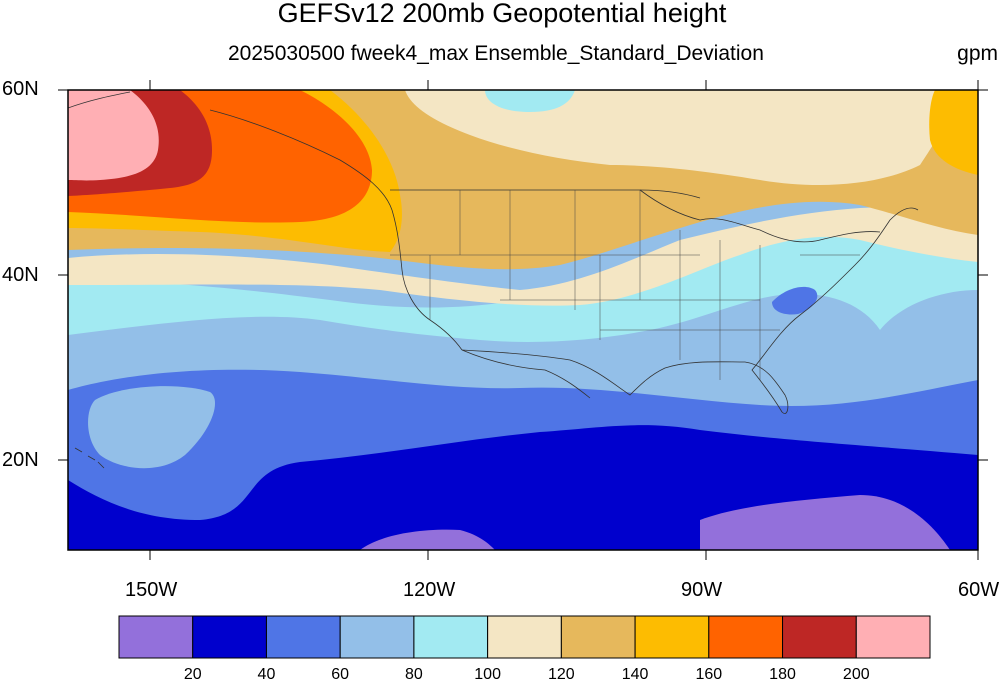 The width and height of the screenshot is (1004, 684). I want to click on units-label: gpm, so click(977, 53).